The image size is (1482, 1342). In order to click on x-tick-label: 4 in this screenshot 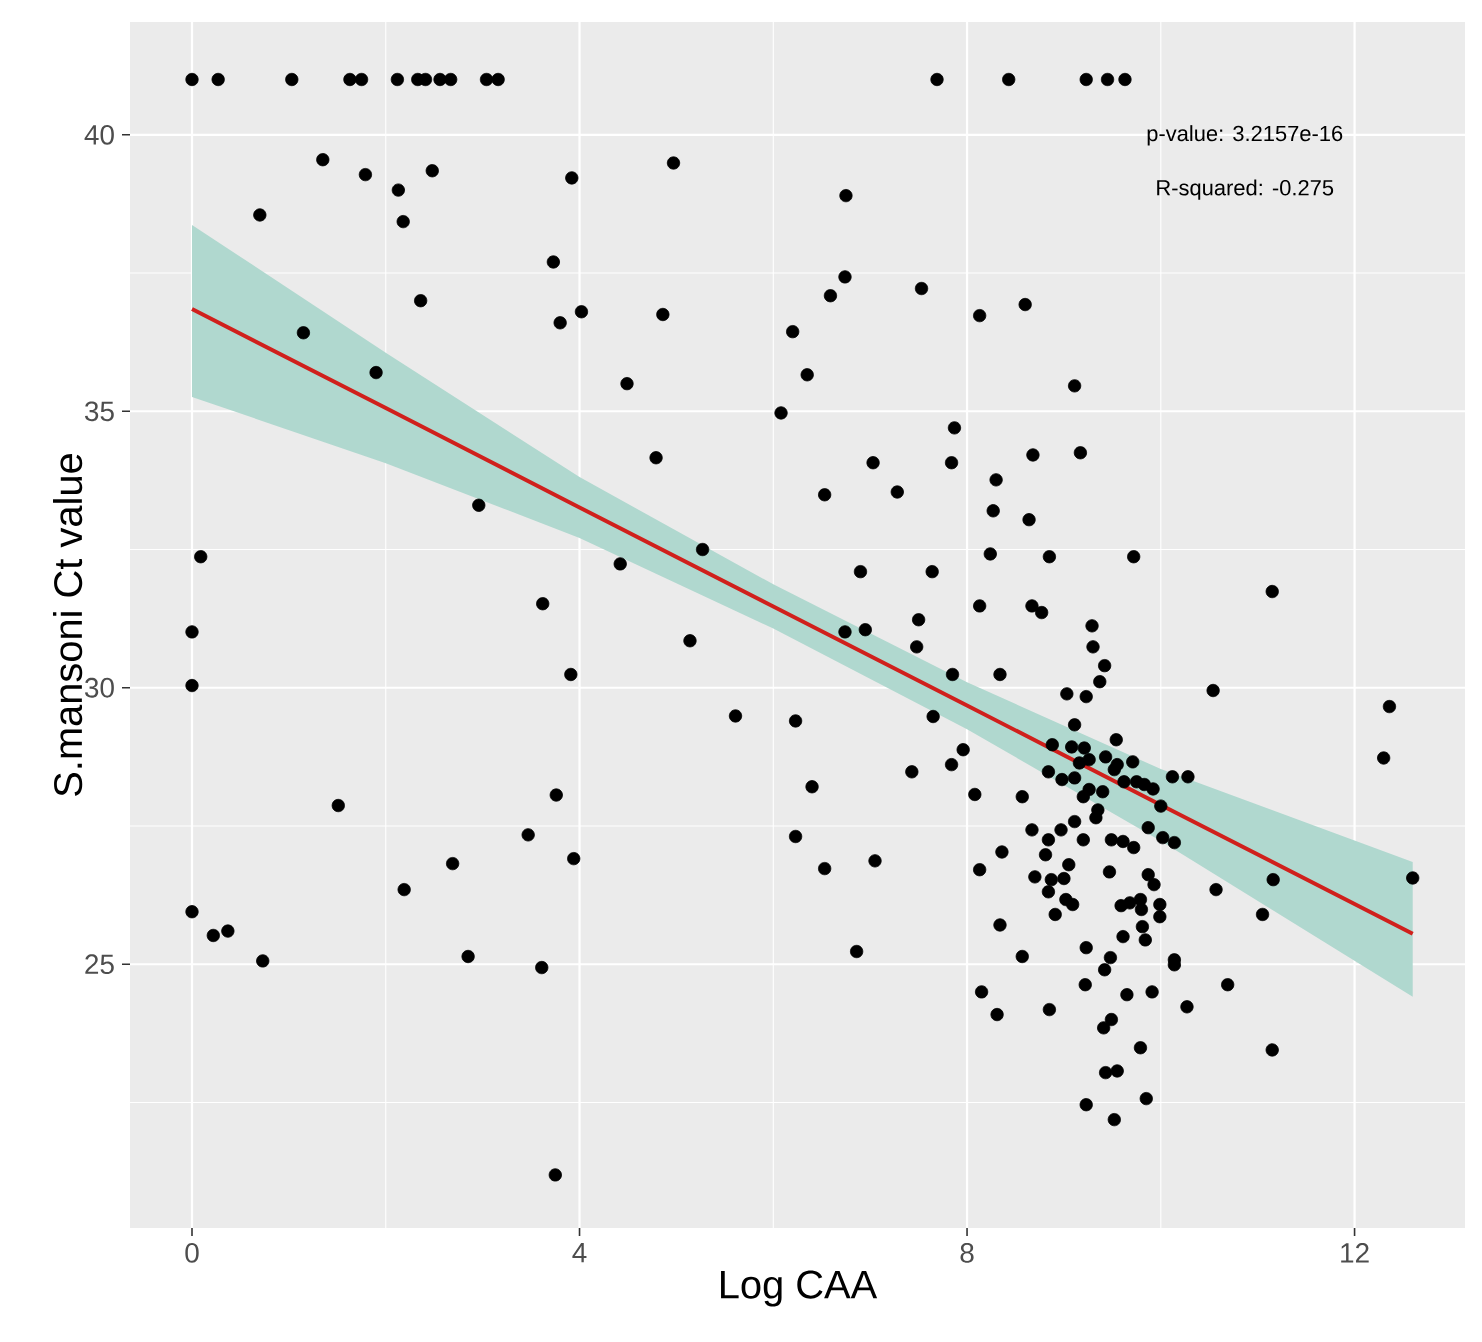, I will do `click(579, 1253)`.